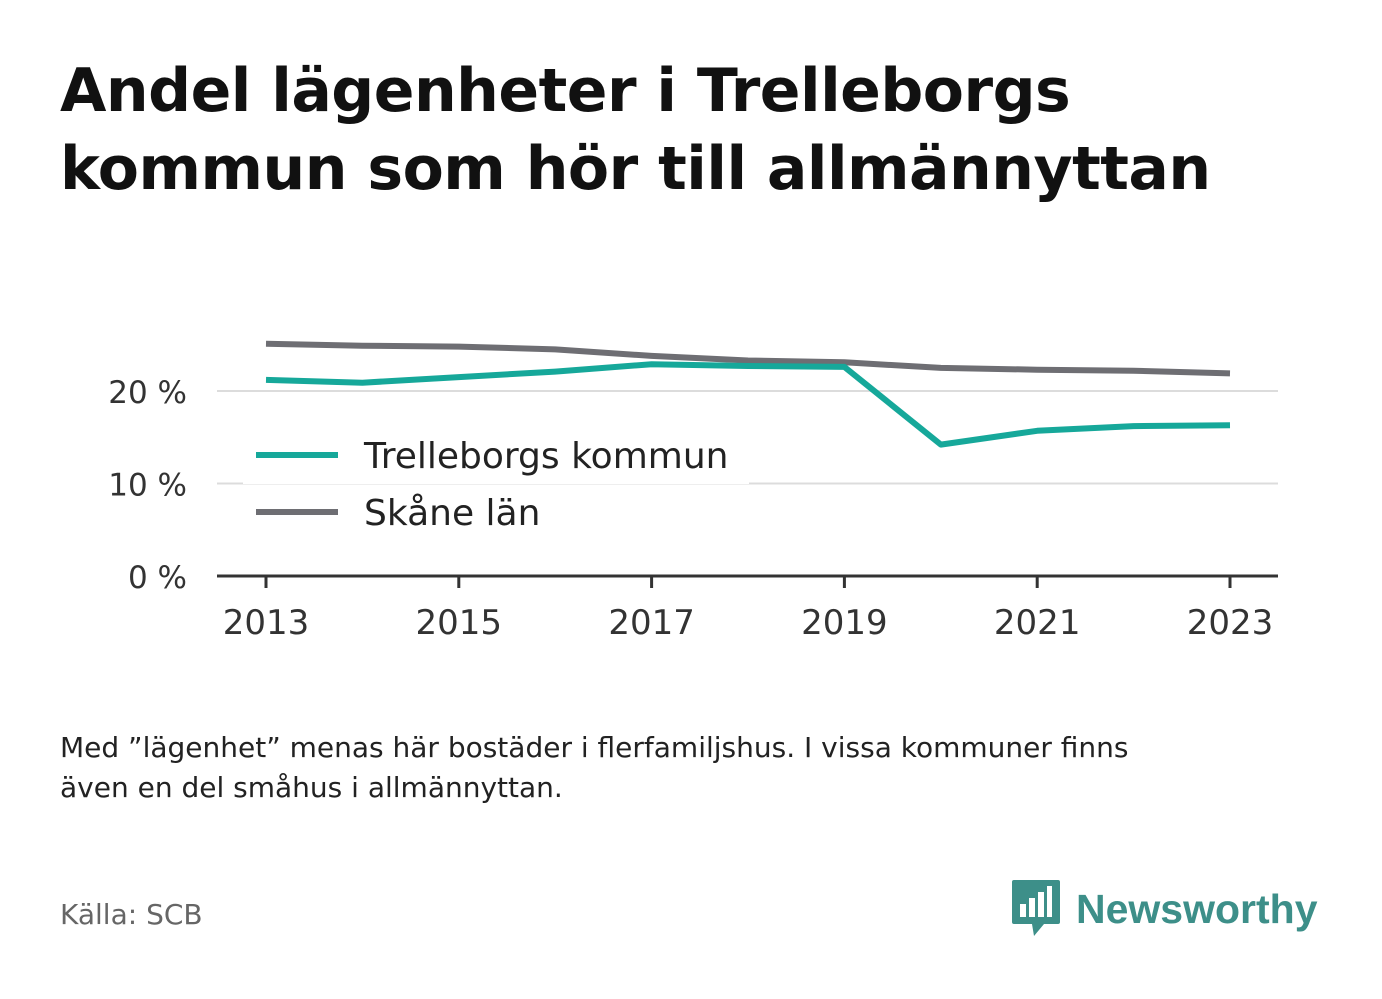 The height and width of the screenshot is (999, 1382). I want to click on chart-title-line-1: Andel lägenheter i Trelleborgs, so click(565, 91).